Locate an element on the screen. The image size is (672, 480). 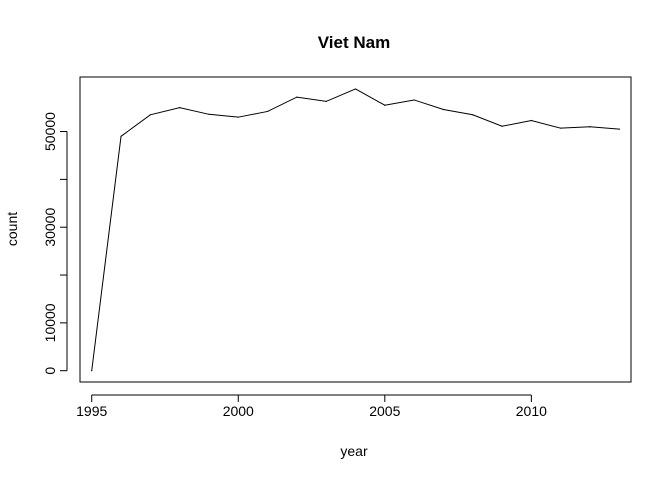
x-axis: 1995 2000 2005 2010 is located at coordinates (311, 406).